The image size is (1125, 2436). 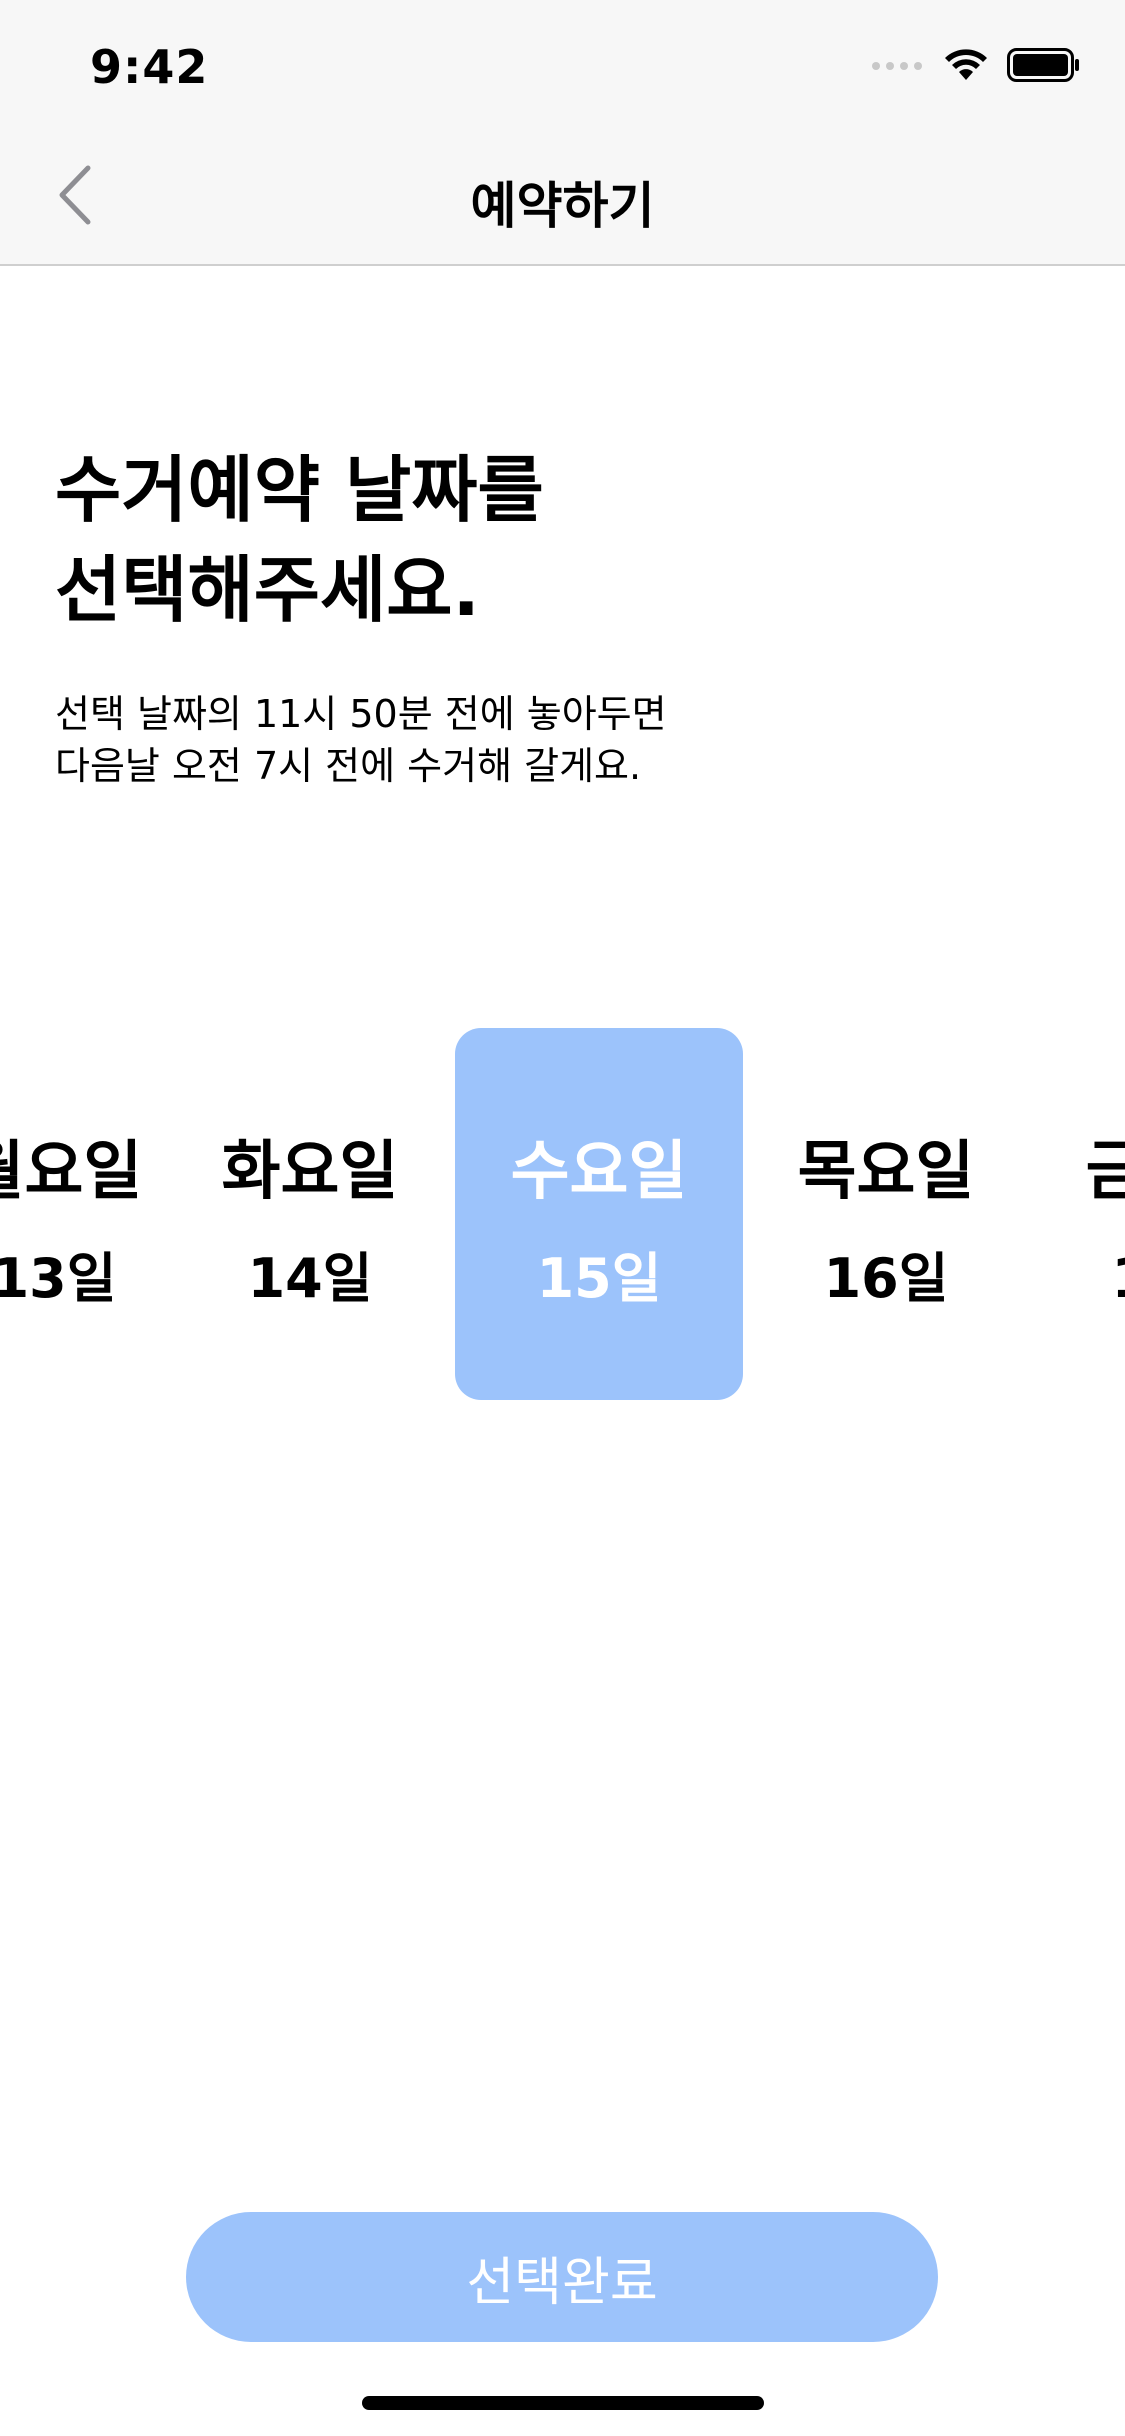 I want to click on day-date: 15일, so click(x=599, y=1278).